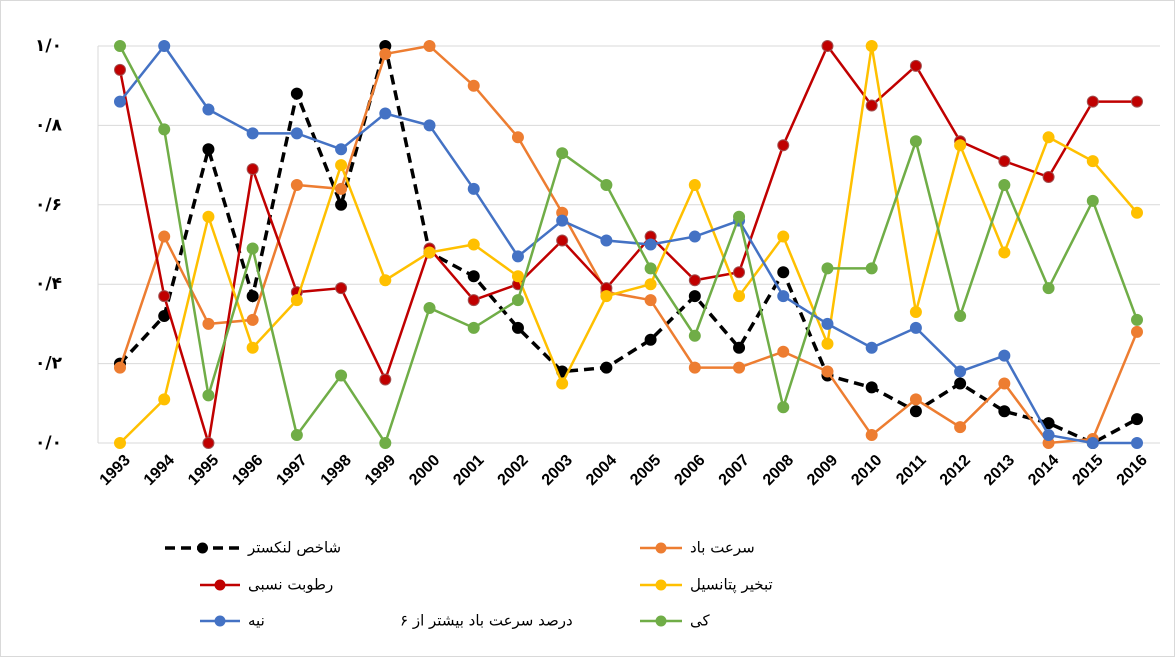 This screenshot has width=1175, height=657. Describe the element at coordinates (731, 585) in the screenshot. I see `legend-label: تبخیر پتانسیل` at that location.